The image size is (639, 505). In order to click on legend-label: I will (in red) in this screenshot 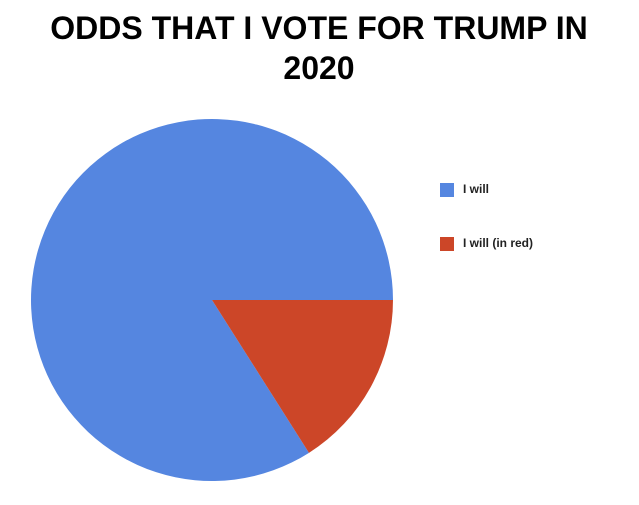, I will do `click(498, 243)`.